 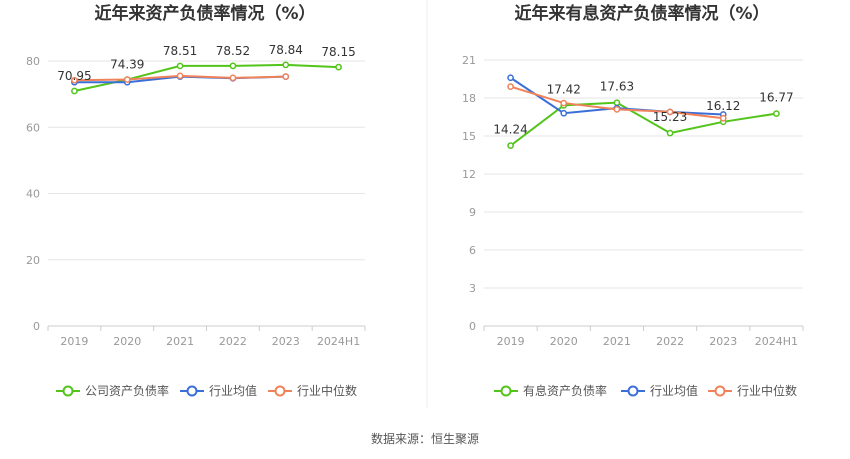 What do you see at coordinates (472, 250) in the screenshot?
I see `y-tick-label: 6` at bounding box center [472, 250].